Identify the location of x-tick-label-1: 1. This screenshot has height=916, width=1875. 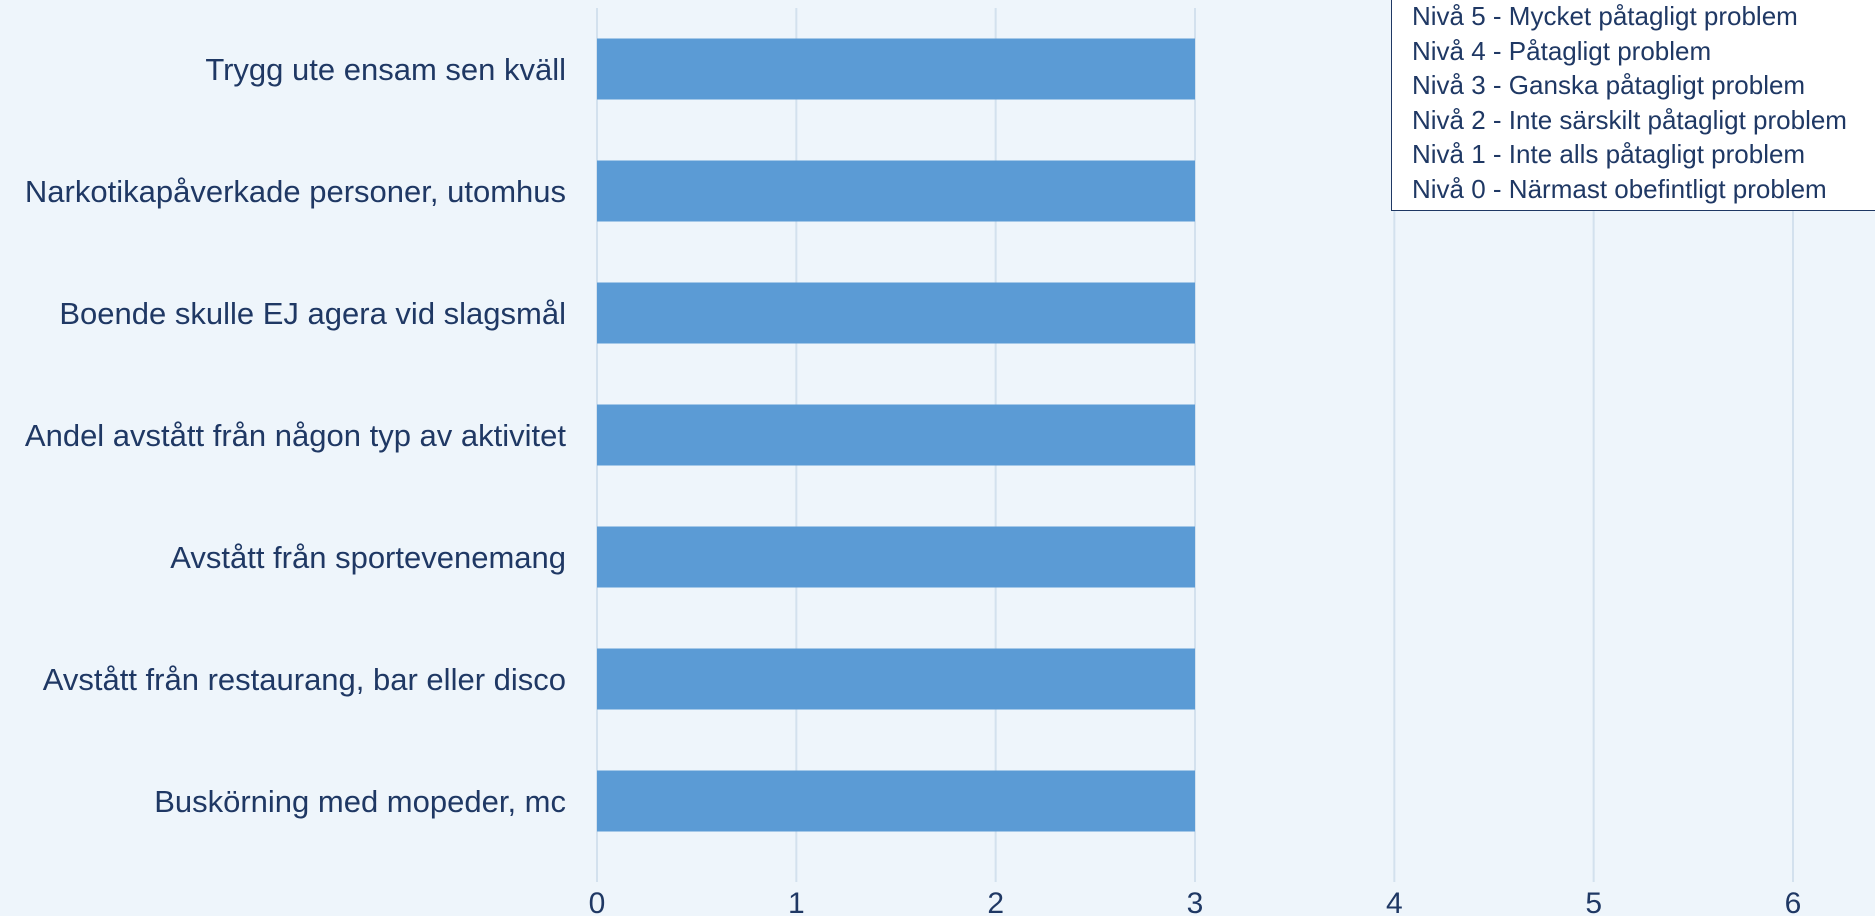
(796, 901).